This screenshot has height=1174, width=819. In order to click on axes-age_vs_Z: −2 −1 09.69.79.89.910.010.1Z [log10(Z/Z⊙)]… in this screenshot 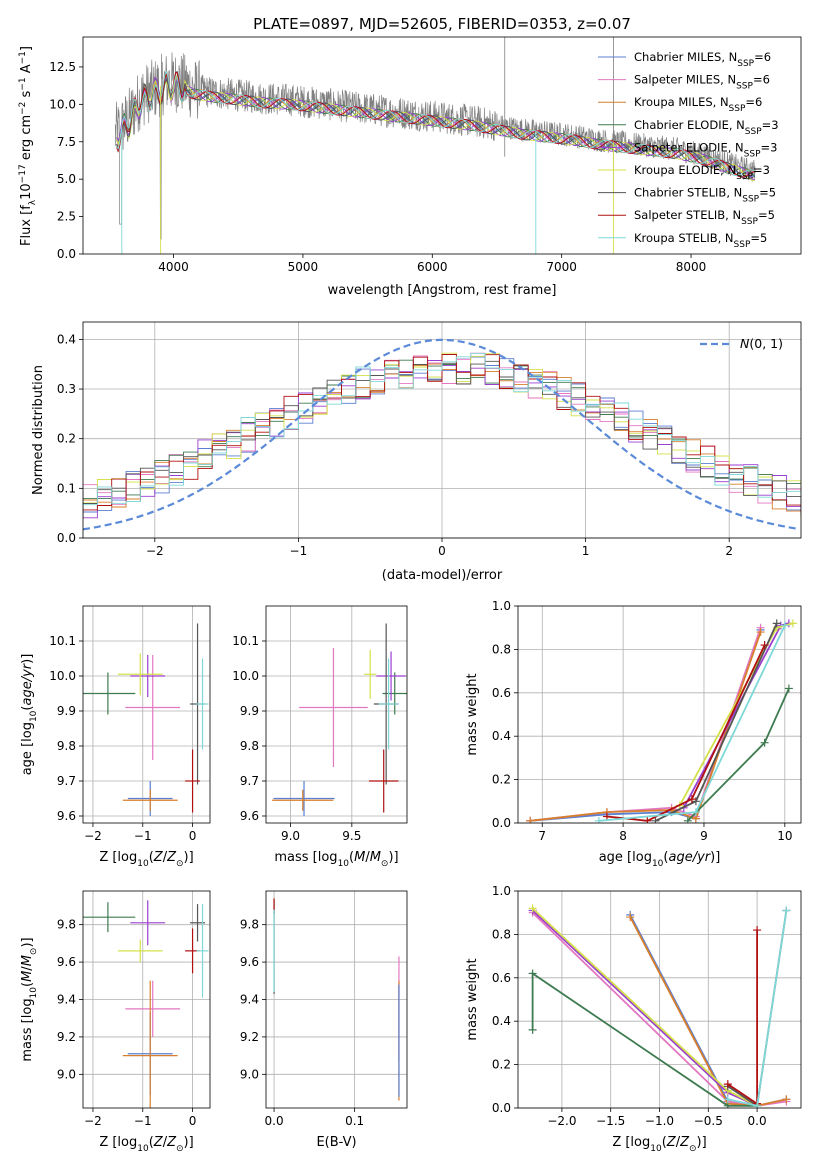, I will do `click(115, 737)`.